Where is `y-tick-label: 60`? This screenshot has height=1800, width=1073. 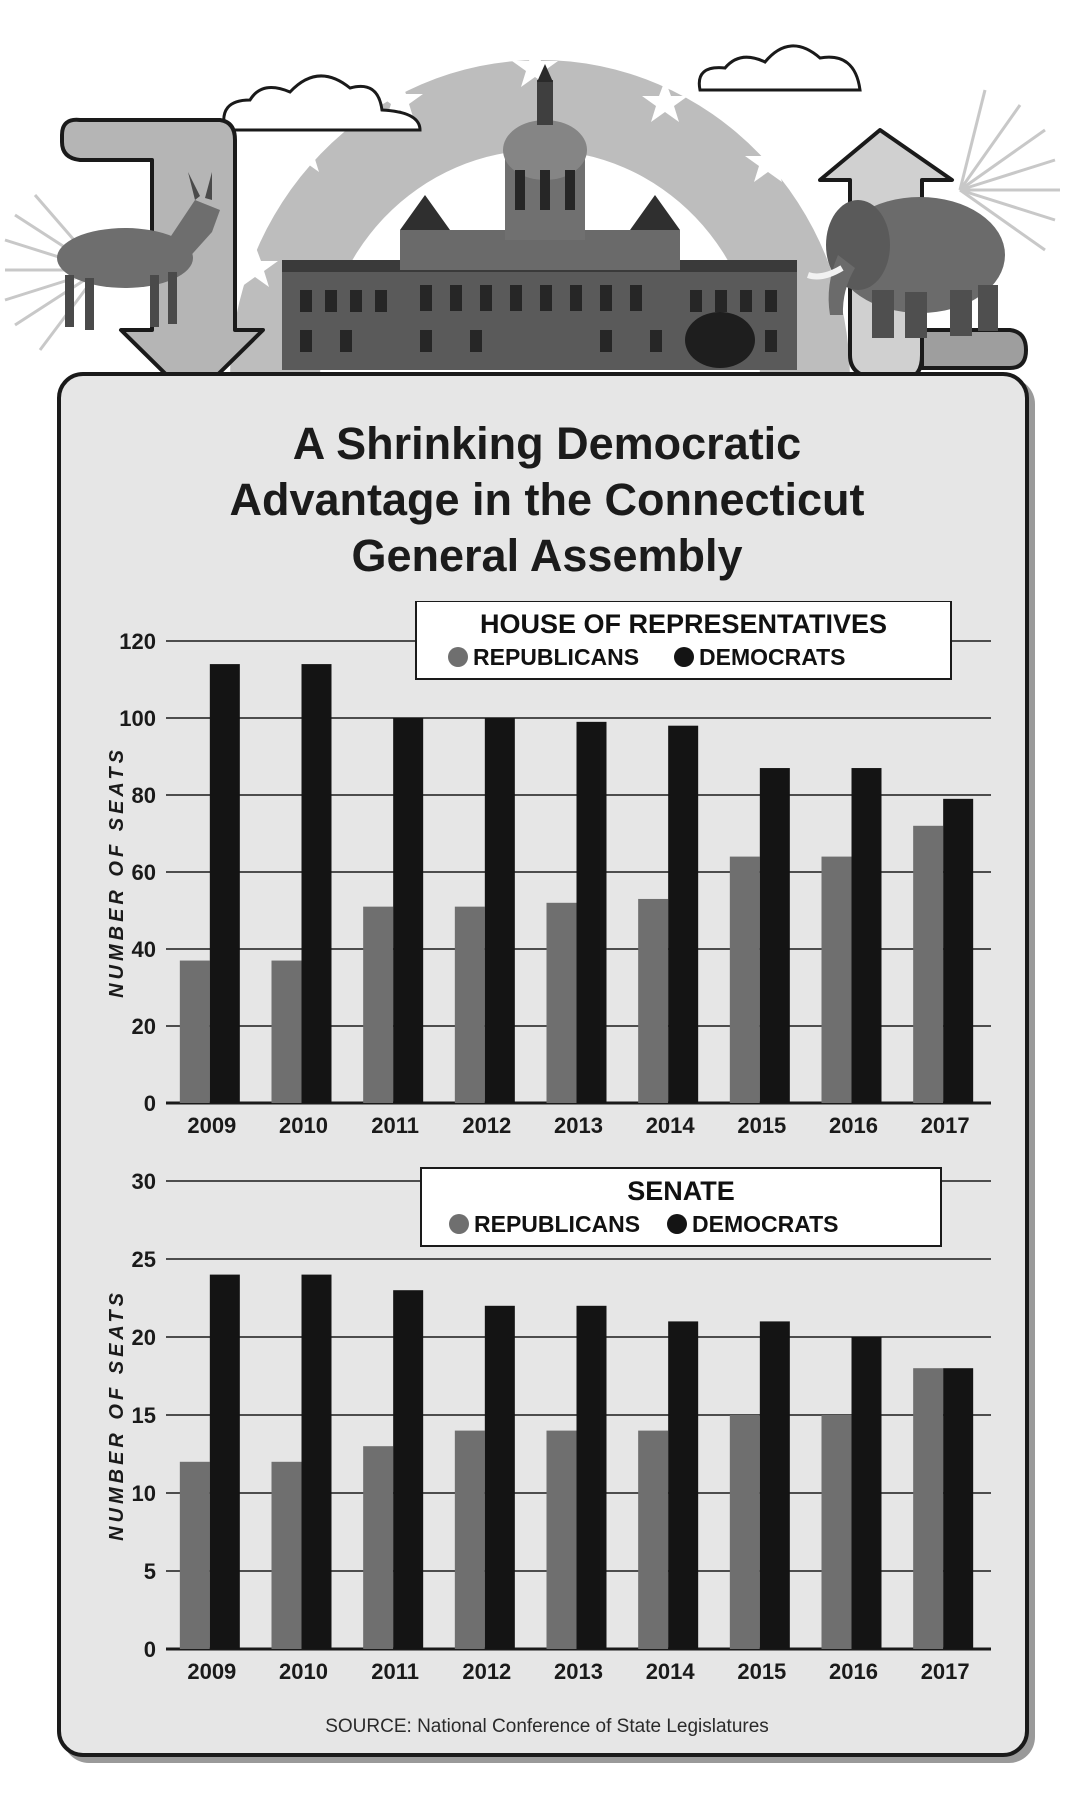 y-tick-label: 60 is located at coordinates (144, 872).